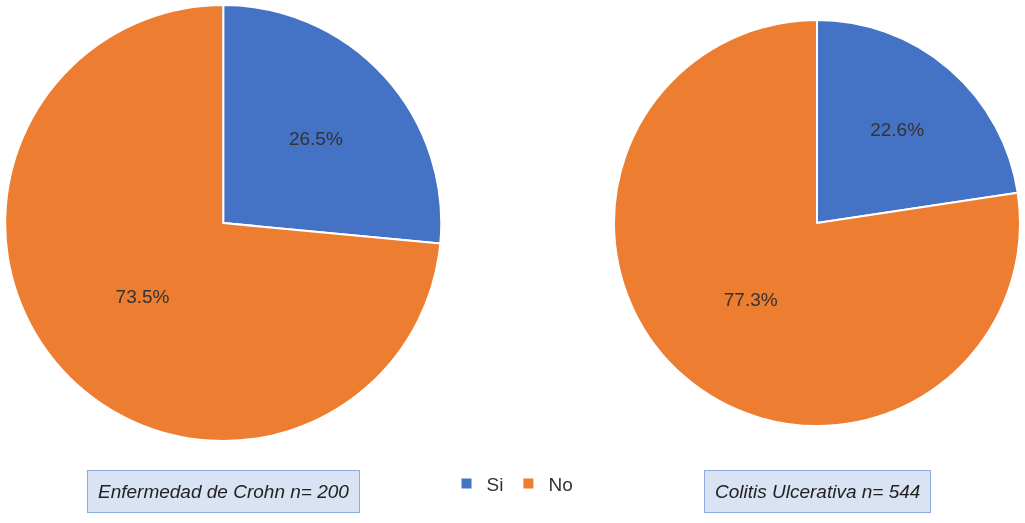  Describe the element at coordinates (750, 300) in the screenshot. I see `data-label: 77.3%` at that location.